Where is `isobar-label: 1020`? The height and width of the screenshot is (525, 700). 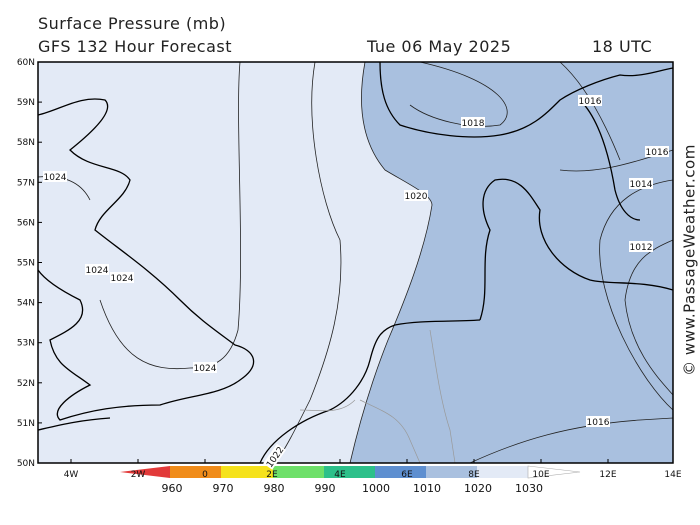 isobar-label: 1020 is located at coordinates (416, 196).